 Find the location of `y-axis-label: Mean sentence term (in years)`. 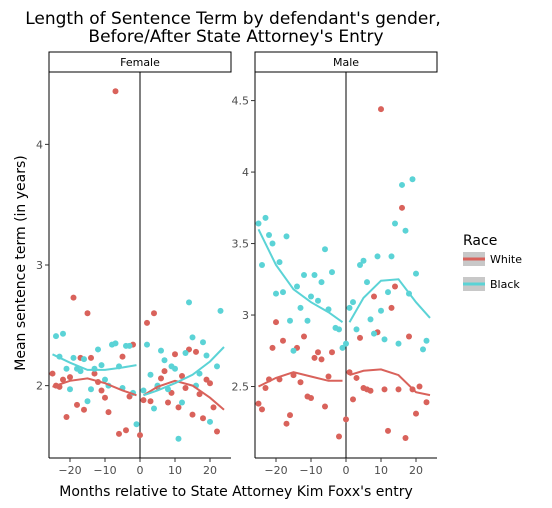

y-axis-label: Mean sentence term (in years) is located at coordinates (21, 262).